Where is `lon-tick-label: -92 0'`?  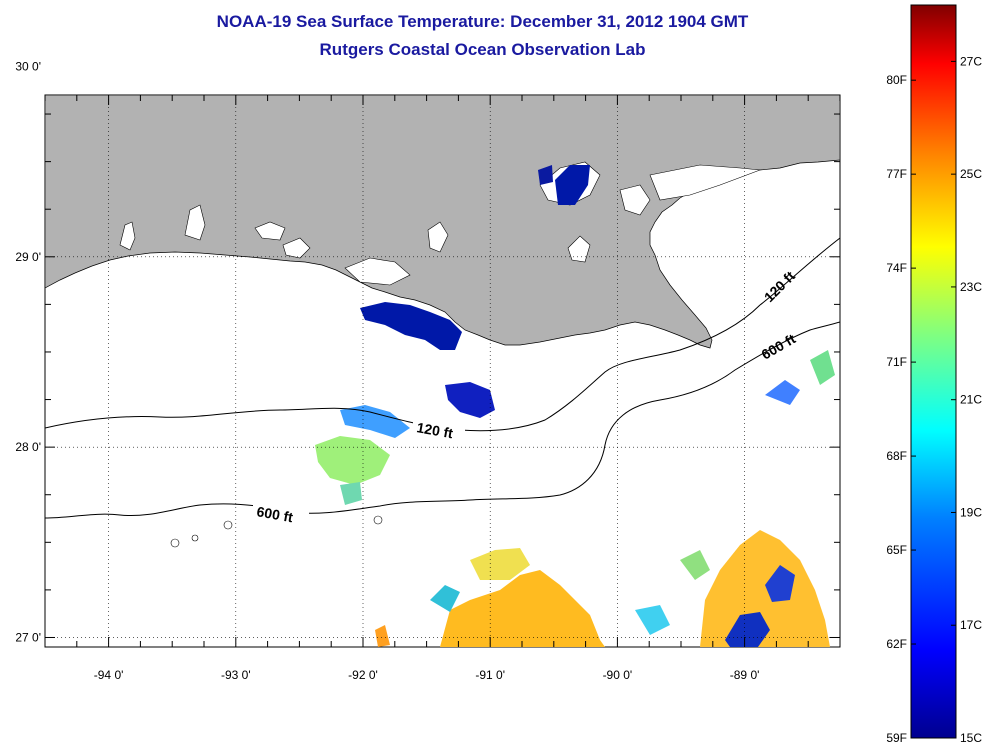 lon-tick-label: -92 0' is located at coordinates (363, 675).